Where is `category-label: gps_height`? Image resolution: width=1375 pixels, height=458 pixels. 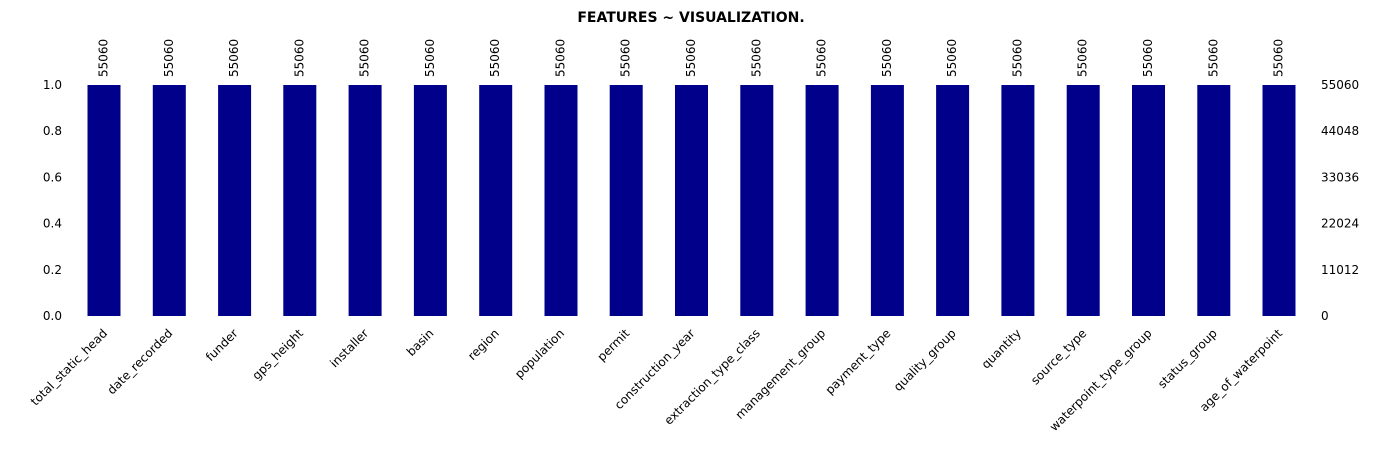 category-label: gps_height is located at coordinates (278, 354).